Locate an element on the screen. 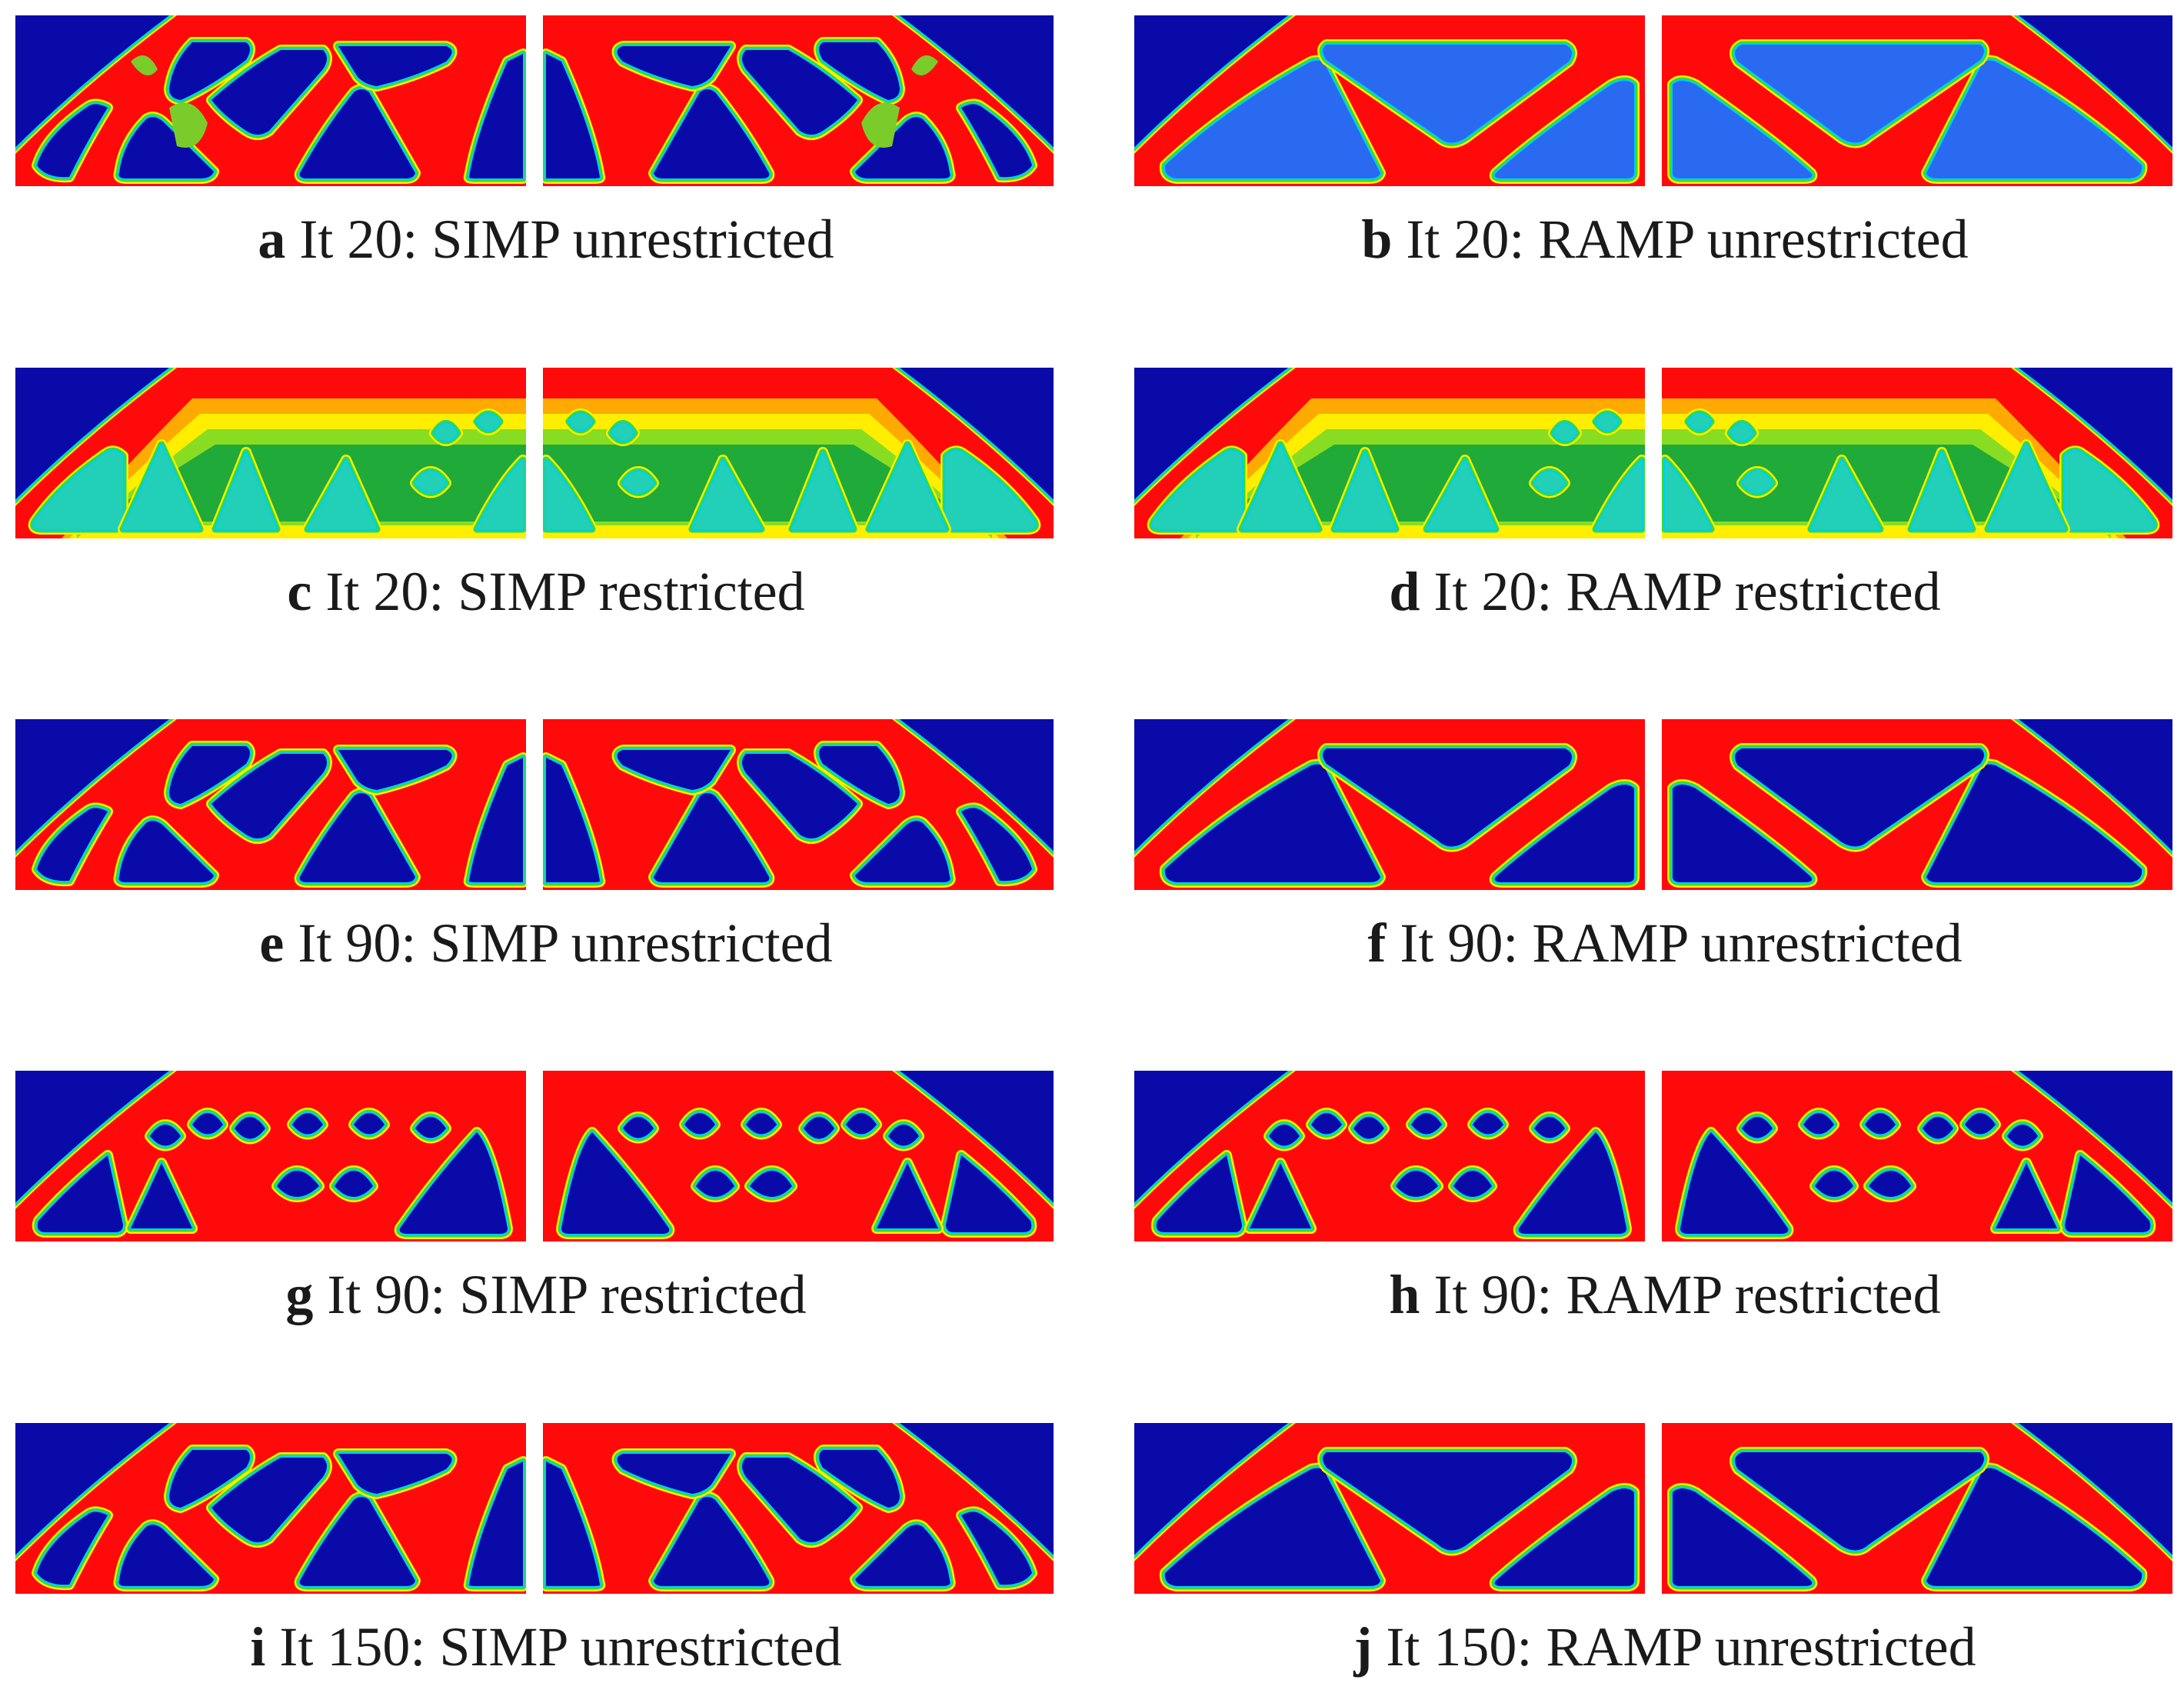  figure-panel-a: a It 20: SIMP unrestricted is located at coordinates (546, 142).